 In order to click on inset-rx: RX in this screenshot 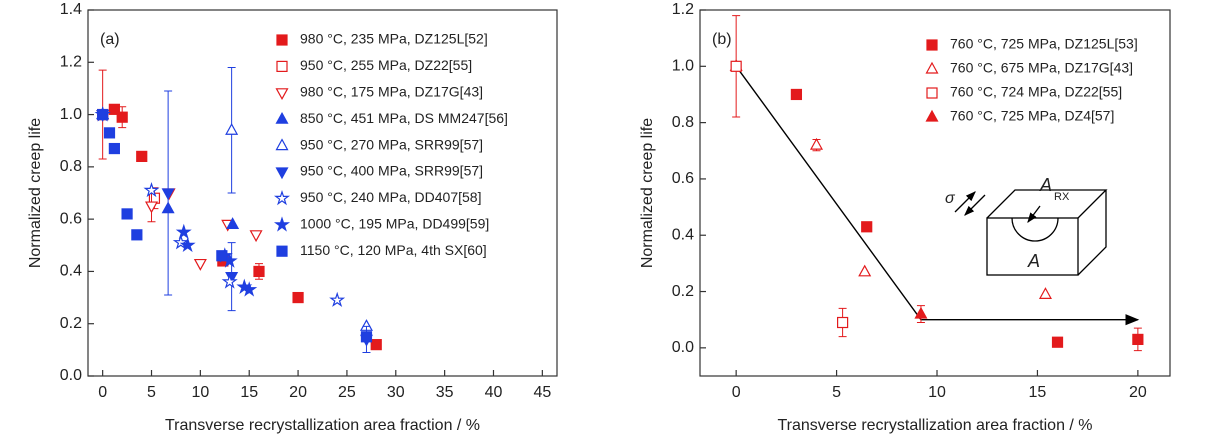, I will do `click(1062, 197)`.